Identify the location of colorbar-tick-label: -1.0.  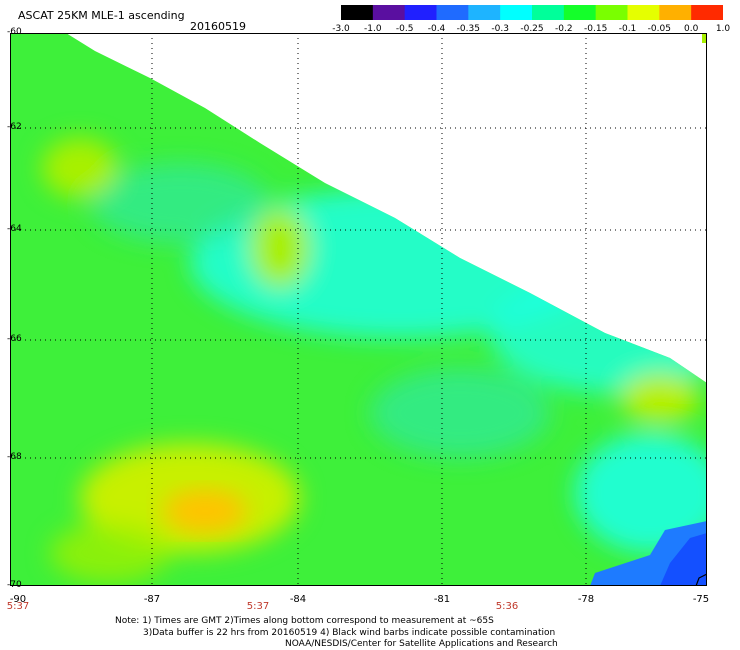
(373, 29).